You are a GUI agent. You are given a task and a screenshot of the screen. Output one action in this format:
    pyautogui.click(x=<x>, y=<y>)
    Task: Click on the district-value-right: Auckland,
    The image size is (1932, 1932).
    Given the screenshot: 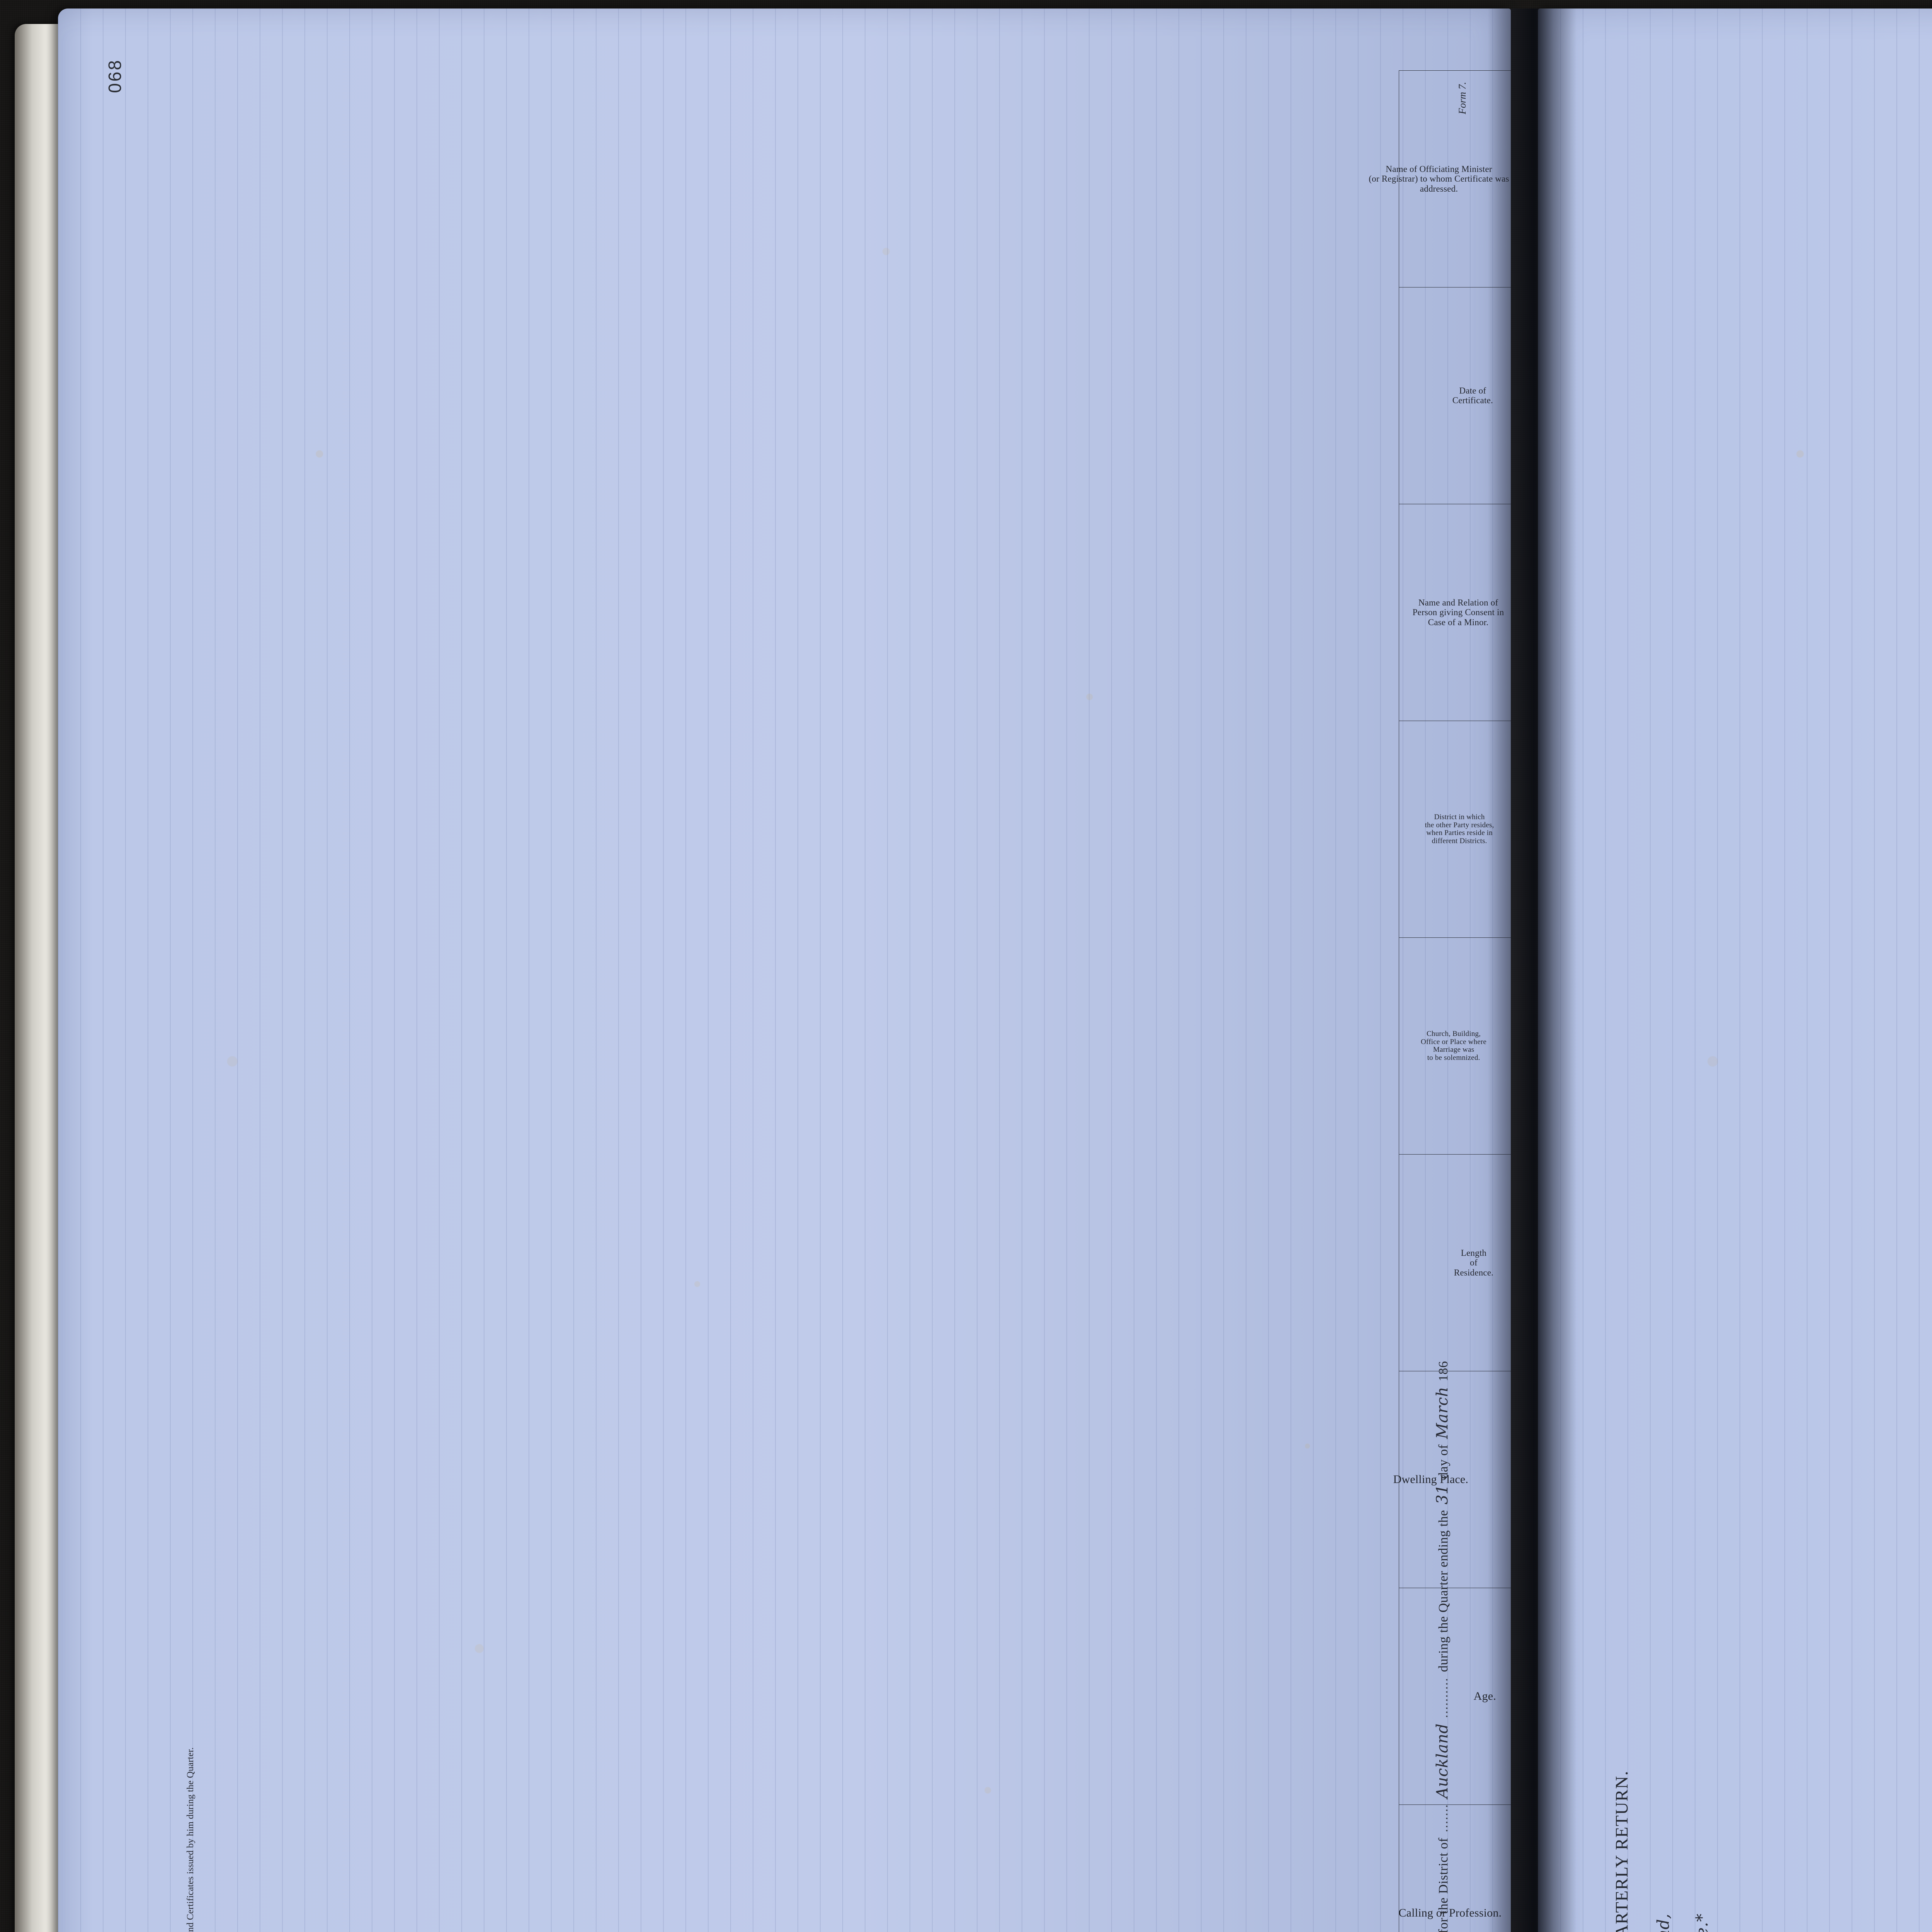 What is the action you would take?
    pyautogui.click(x=1664, y=1923)
    